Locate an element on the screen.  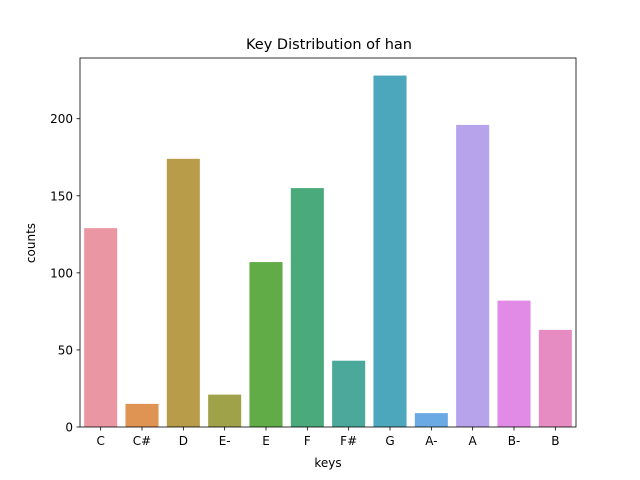
x-tick-label: E is located at coordinates (266, 441).